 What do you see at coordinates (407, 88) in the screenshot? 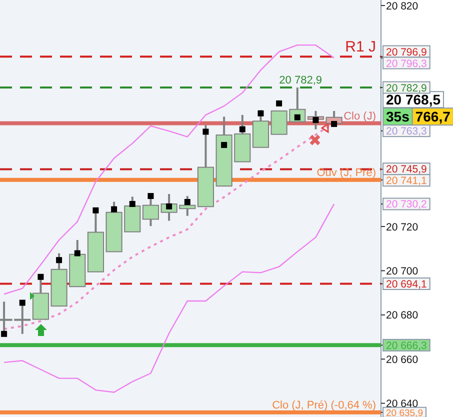
I see `y-tick-label: 20 782,9` at bounding box center [407, 88].